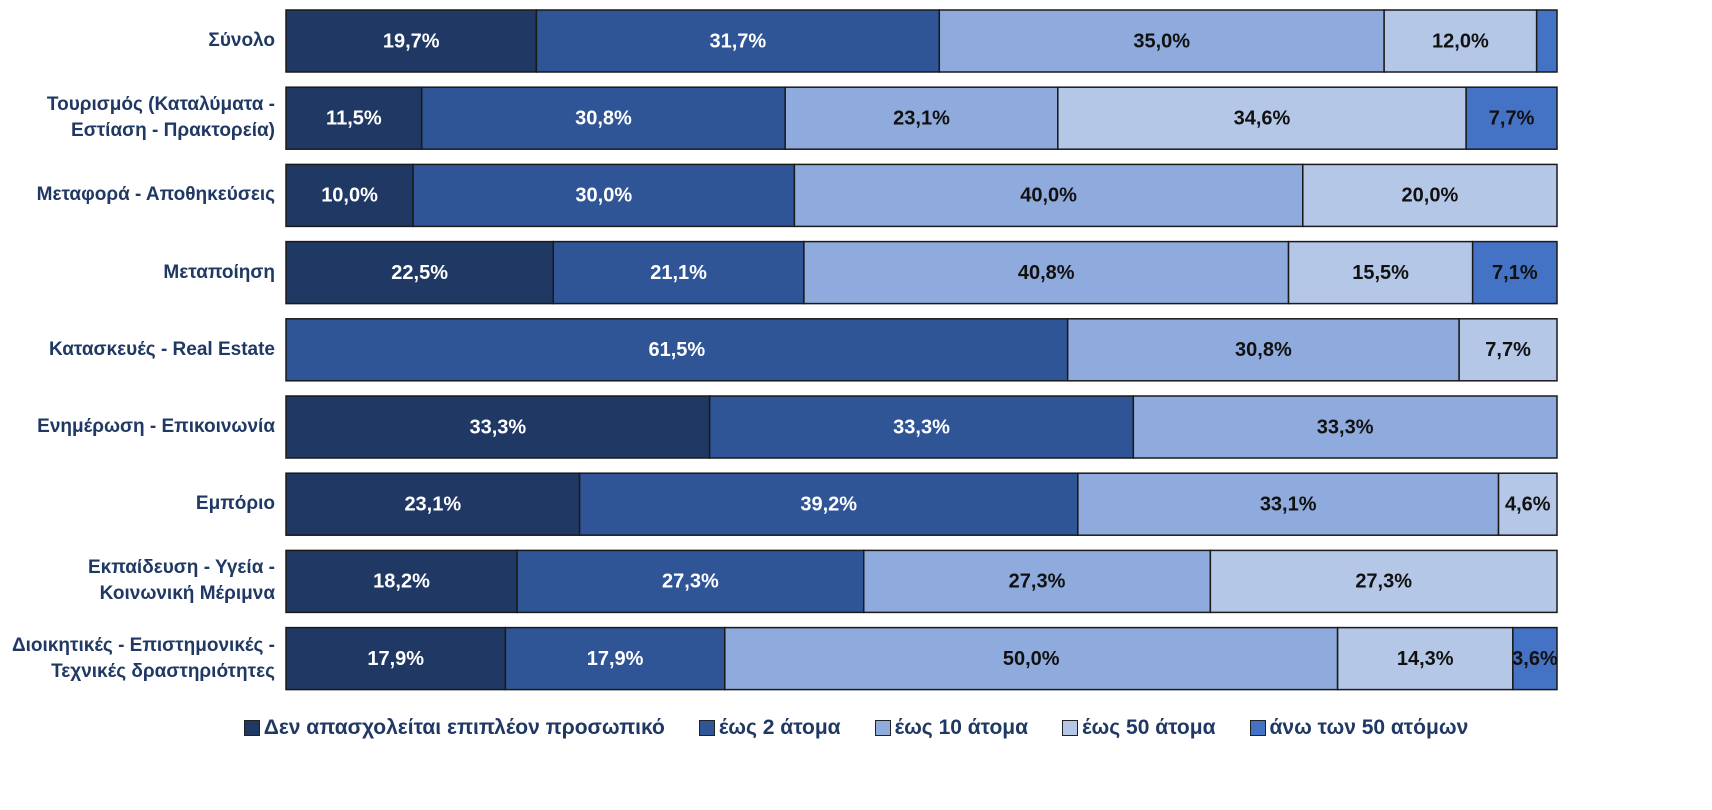 The image size is (1712, 810). I want to click on data-label: 10,0%, so click(349, 196).